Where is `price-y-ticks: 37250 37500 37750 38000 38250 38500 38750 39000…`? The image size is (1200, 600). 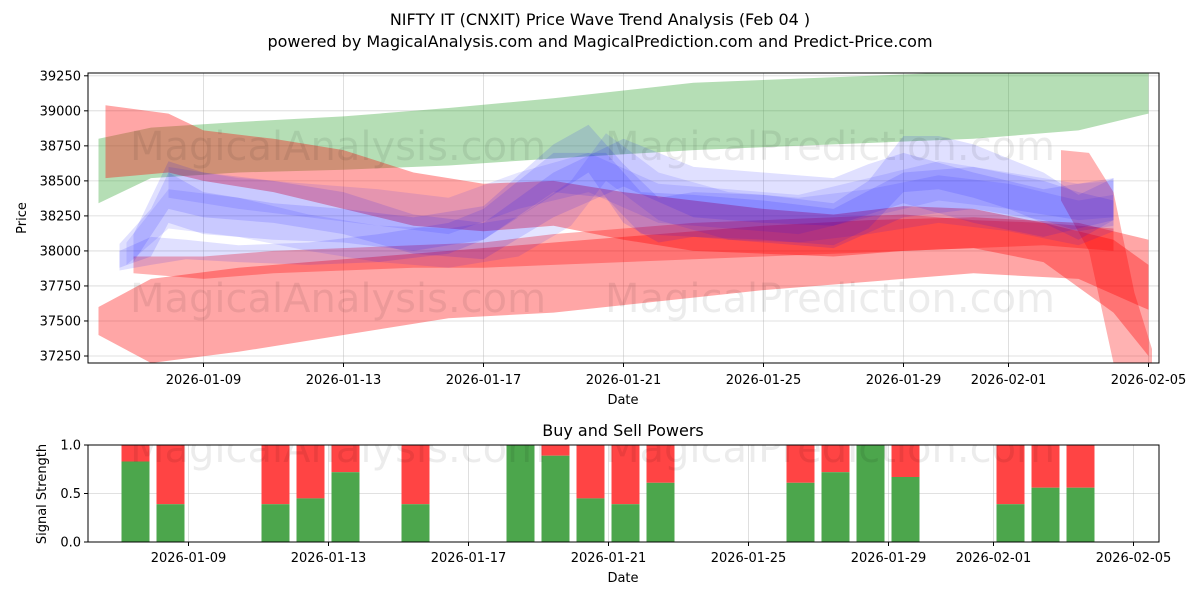 price-y-ticks: 37250 37500 37750 38000 38250 38500 38750 39000… is located at coordinates (64, 216).